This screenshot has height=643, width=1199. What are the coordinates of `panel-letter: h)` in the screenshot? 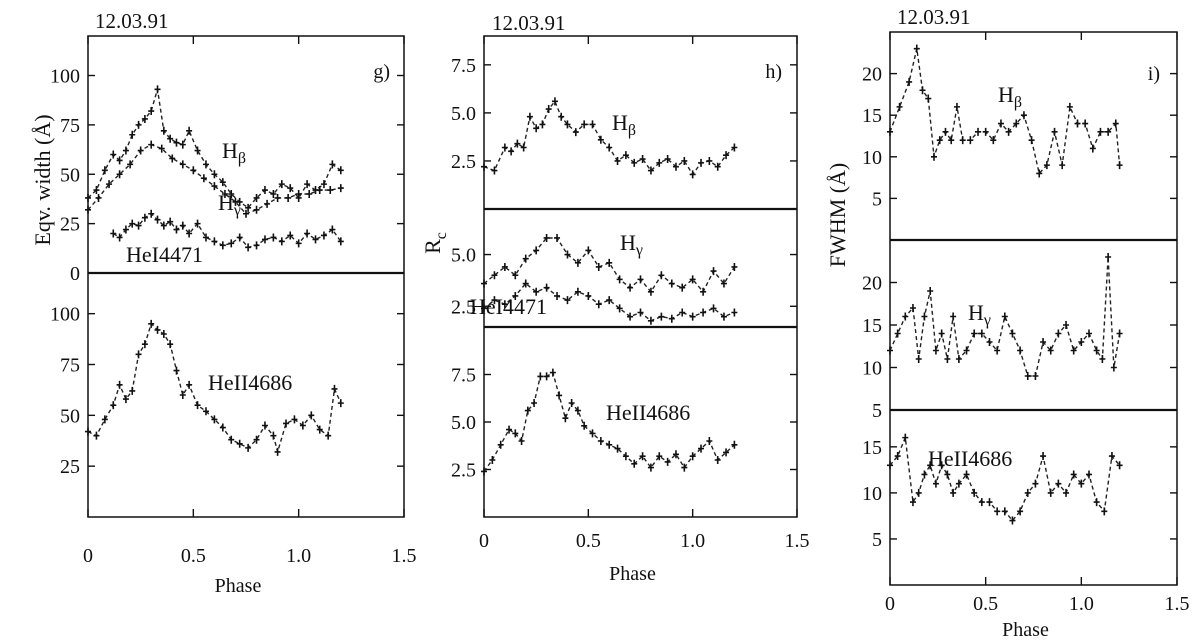 It's located at (773, 72).